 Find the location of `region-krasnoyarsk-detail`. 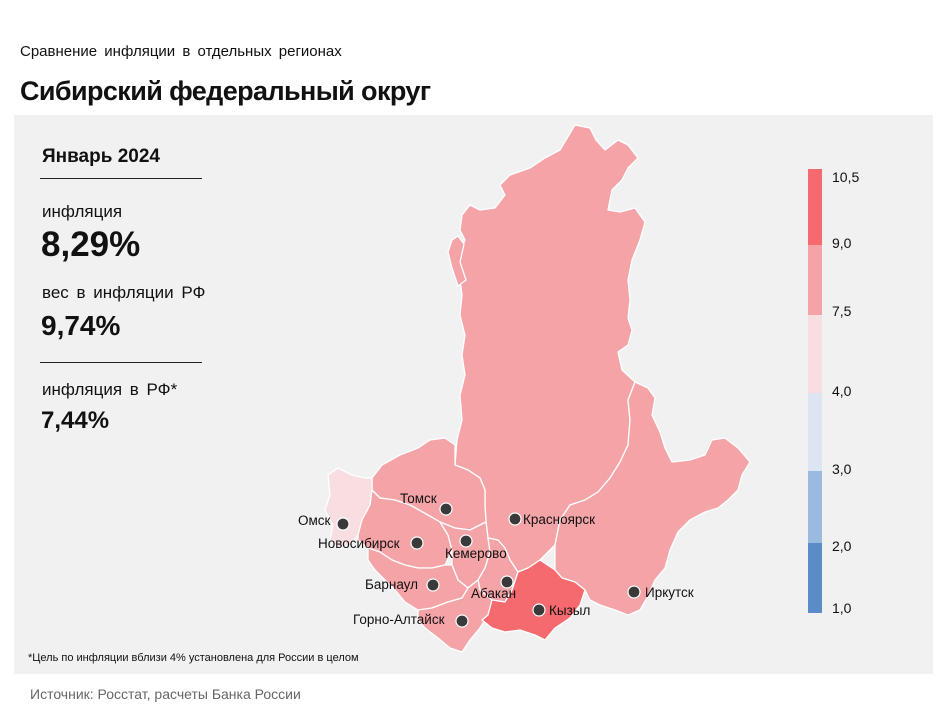

region-krasnoyarsk-detail is located at coordinates (457, 261).